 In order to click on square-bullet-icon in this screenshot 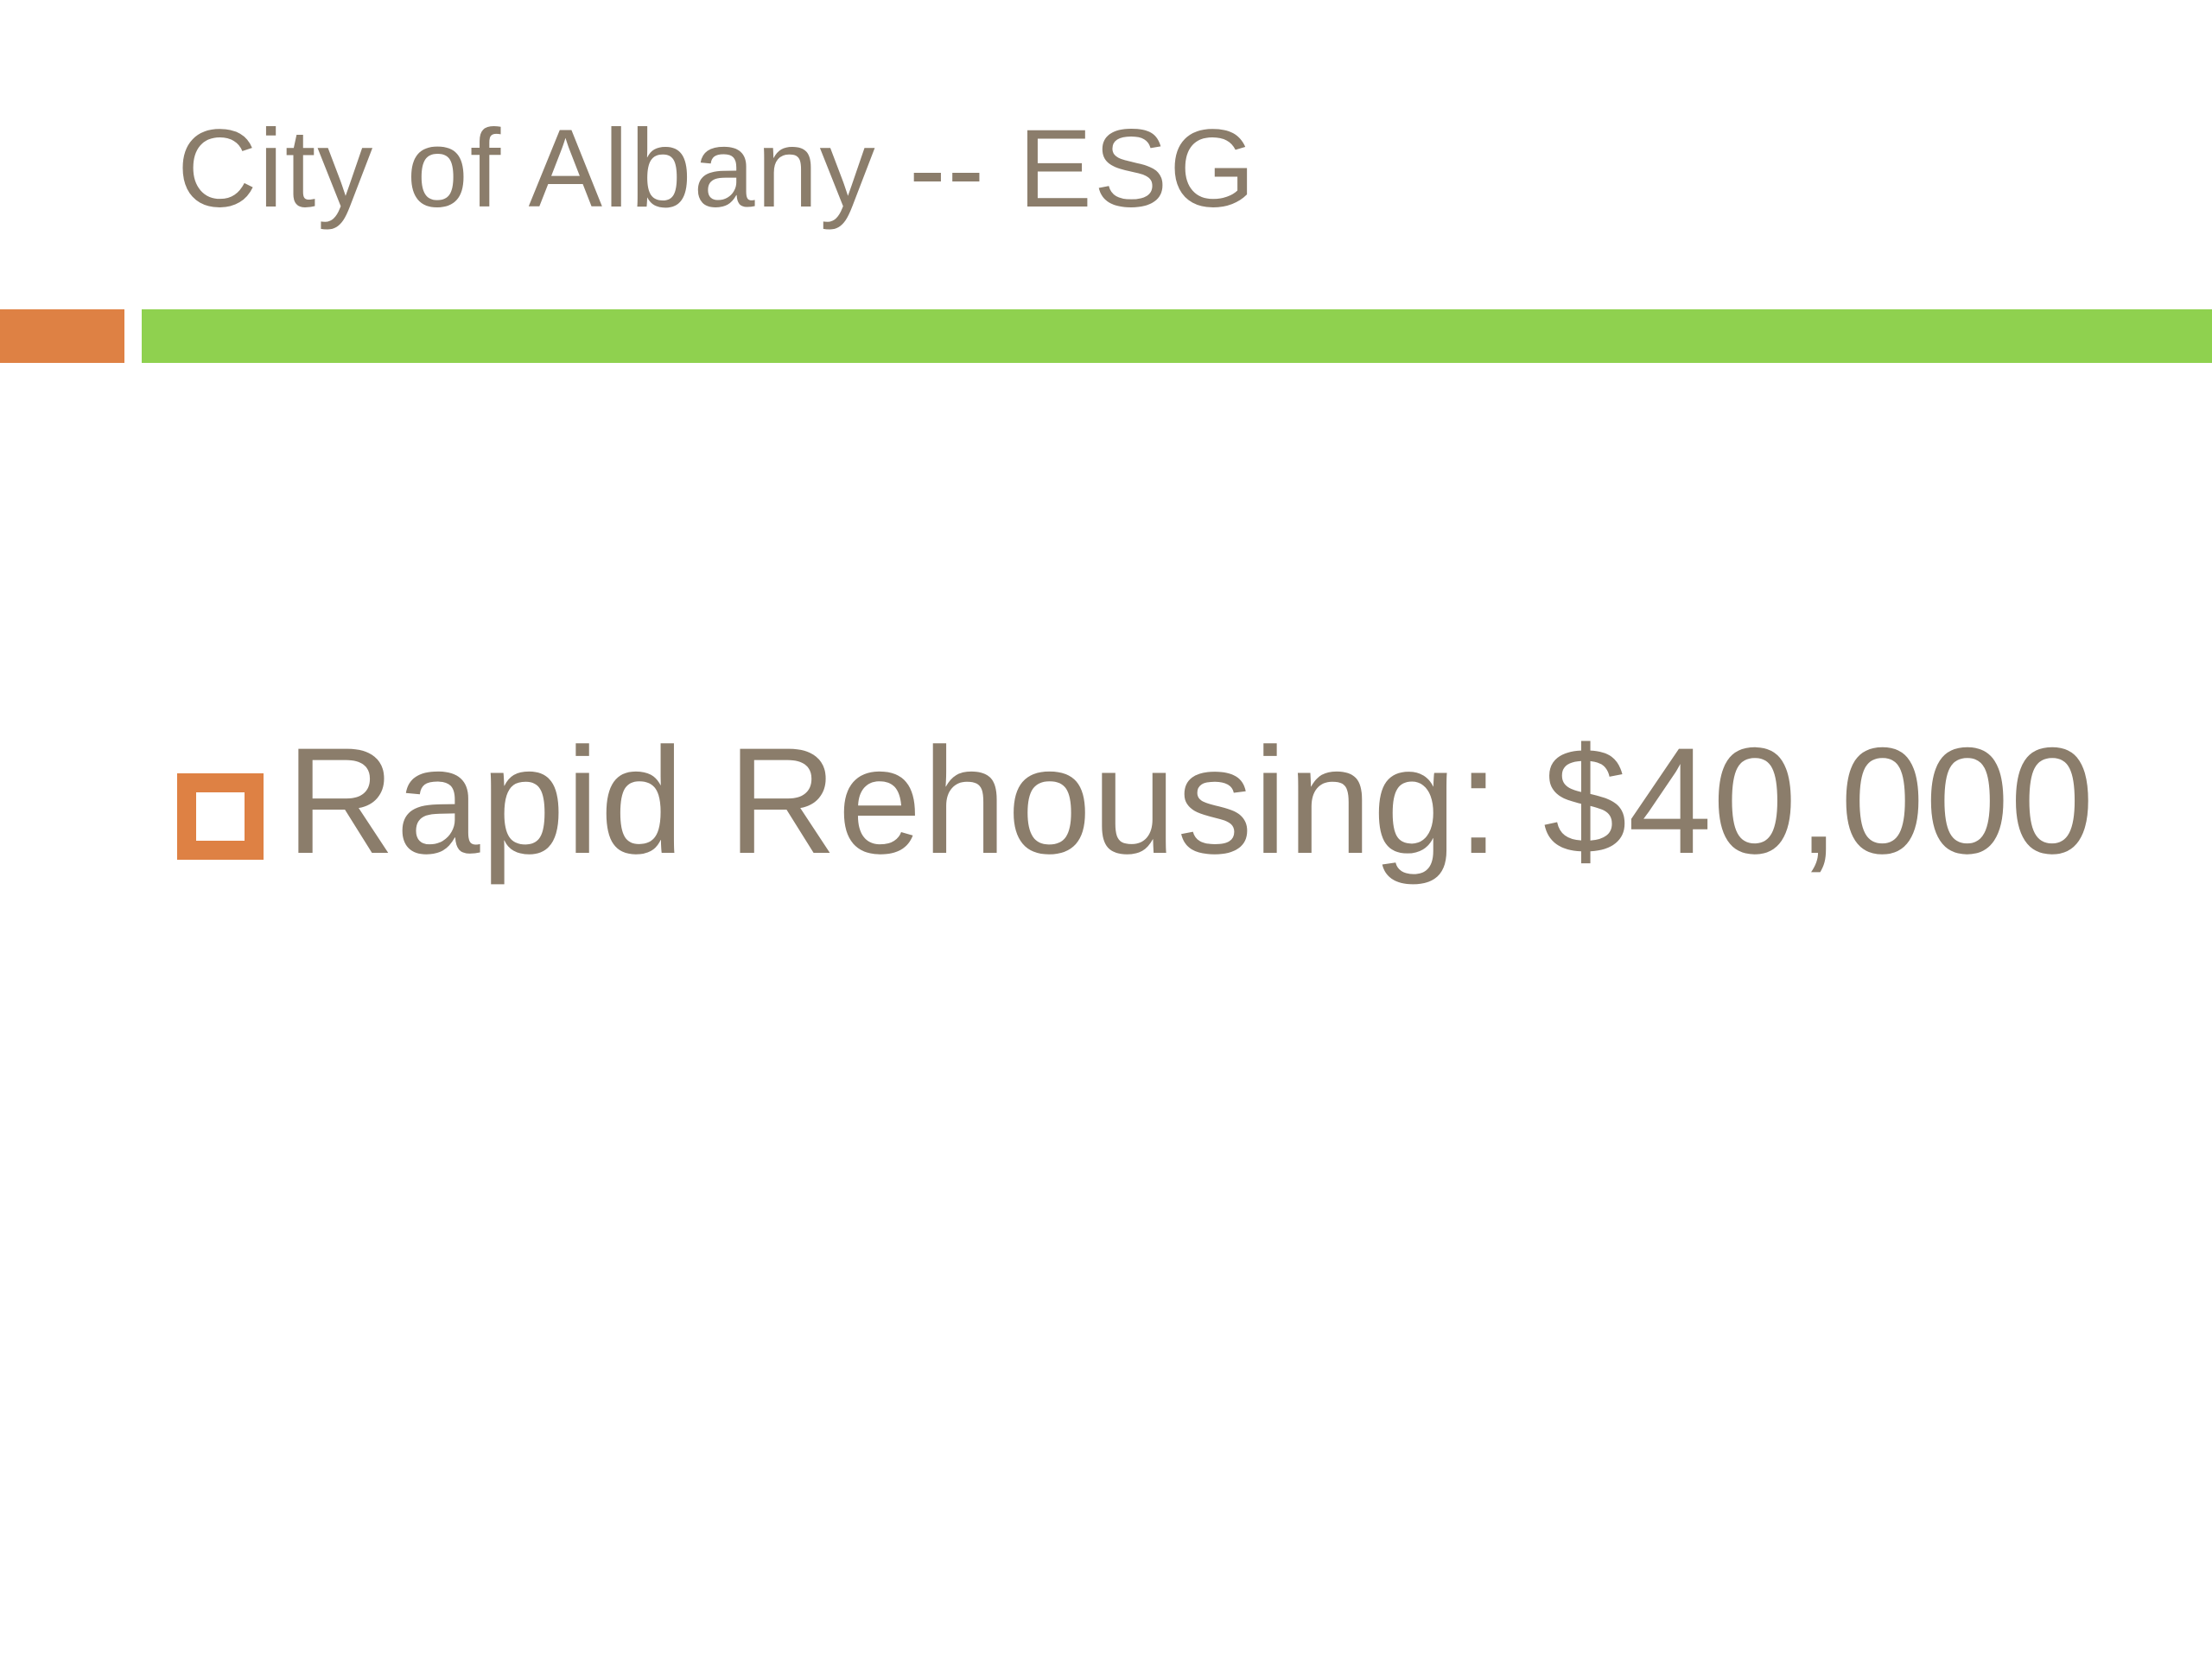, I will do `click(220, 816)`.